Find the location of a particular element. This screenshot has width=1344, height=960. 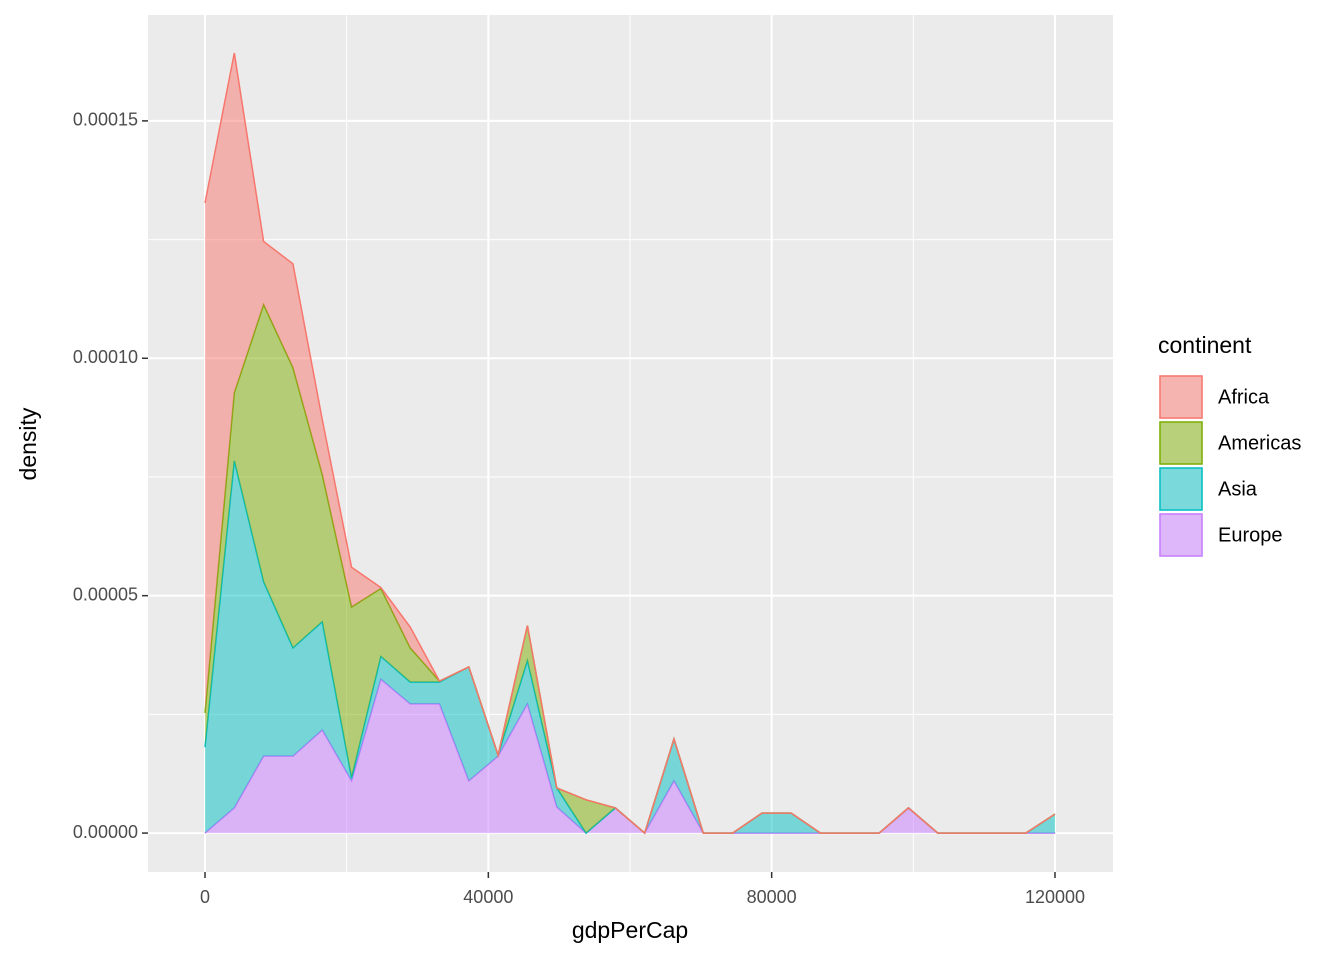

legend: Africa Americas Asia Europe is located at coordinates (1230, 466).